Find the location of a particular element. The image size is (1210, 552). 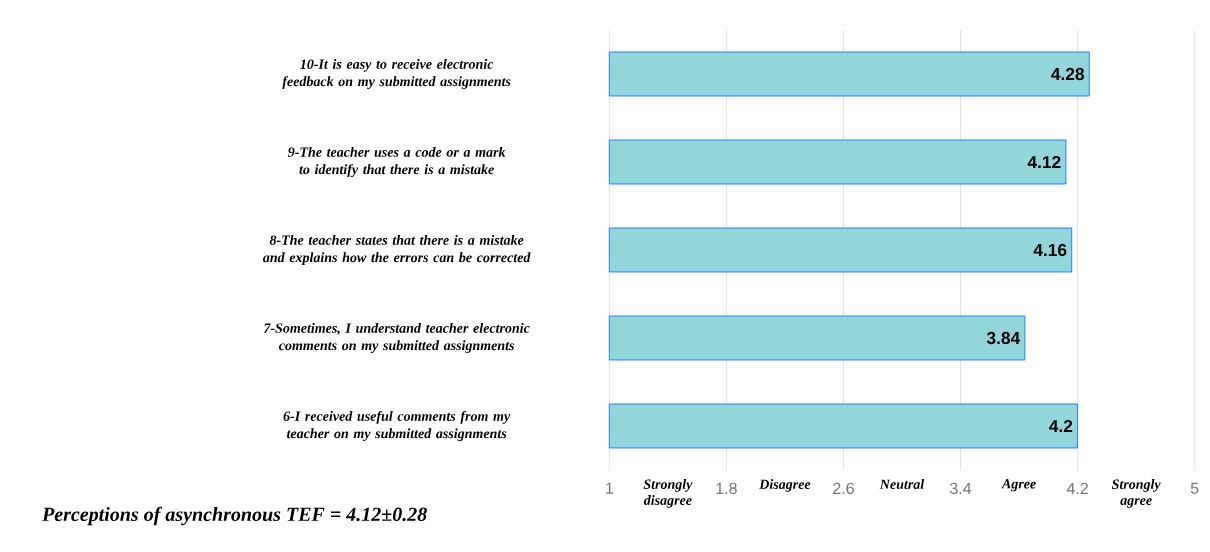

data-label: 4.12 is located at coordinates (1044, 162).